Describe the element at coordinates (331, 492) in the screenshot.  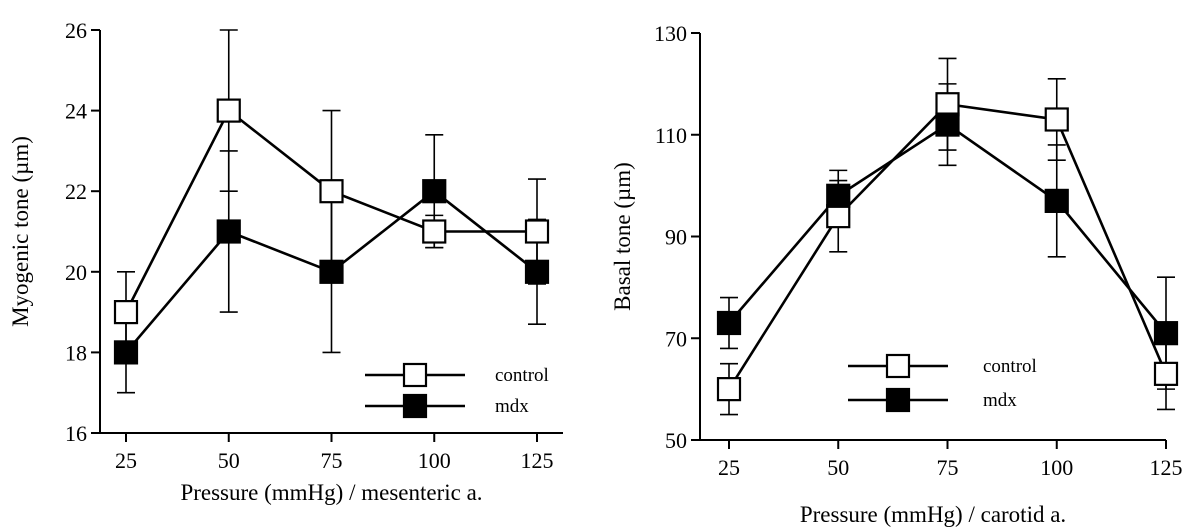
I see `x-axis-title: Pressure (mmHg) / mesenteric a.` at that location.